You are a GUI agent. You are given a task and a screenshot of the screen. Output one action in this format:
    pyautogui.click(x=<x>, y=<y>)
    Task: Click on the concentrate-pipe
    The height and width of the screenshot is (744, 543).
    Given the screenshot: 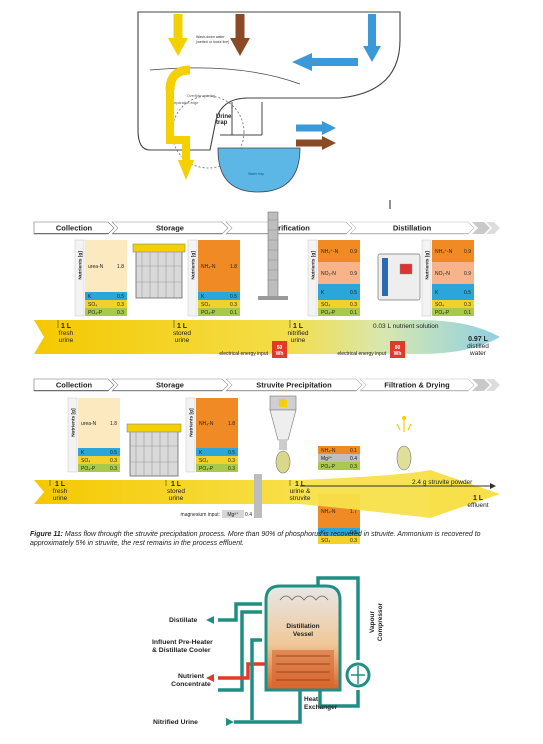 What is the action you would take?
    pyautogui.click(x=242, y=671)
    